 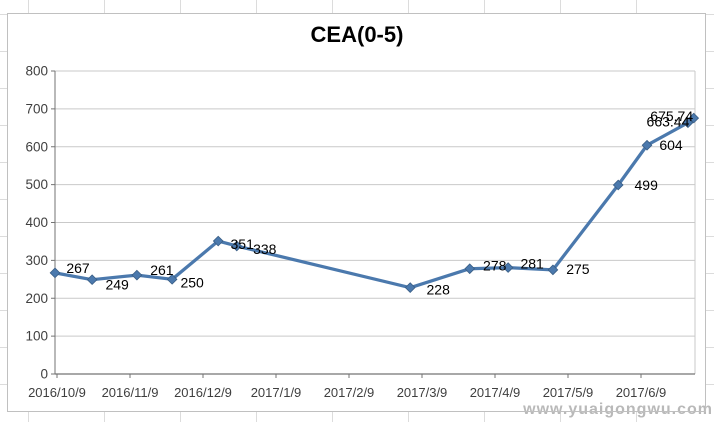 What do you see at coordinates (36, 336) in the screenshot?
I see `y-tick-label: 100` at bounding box center [36, 336].